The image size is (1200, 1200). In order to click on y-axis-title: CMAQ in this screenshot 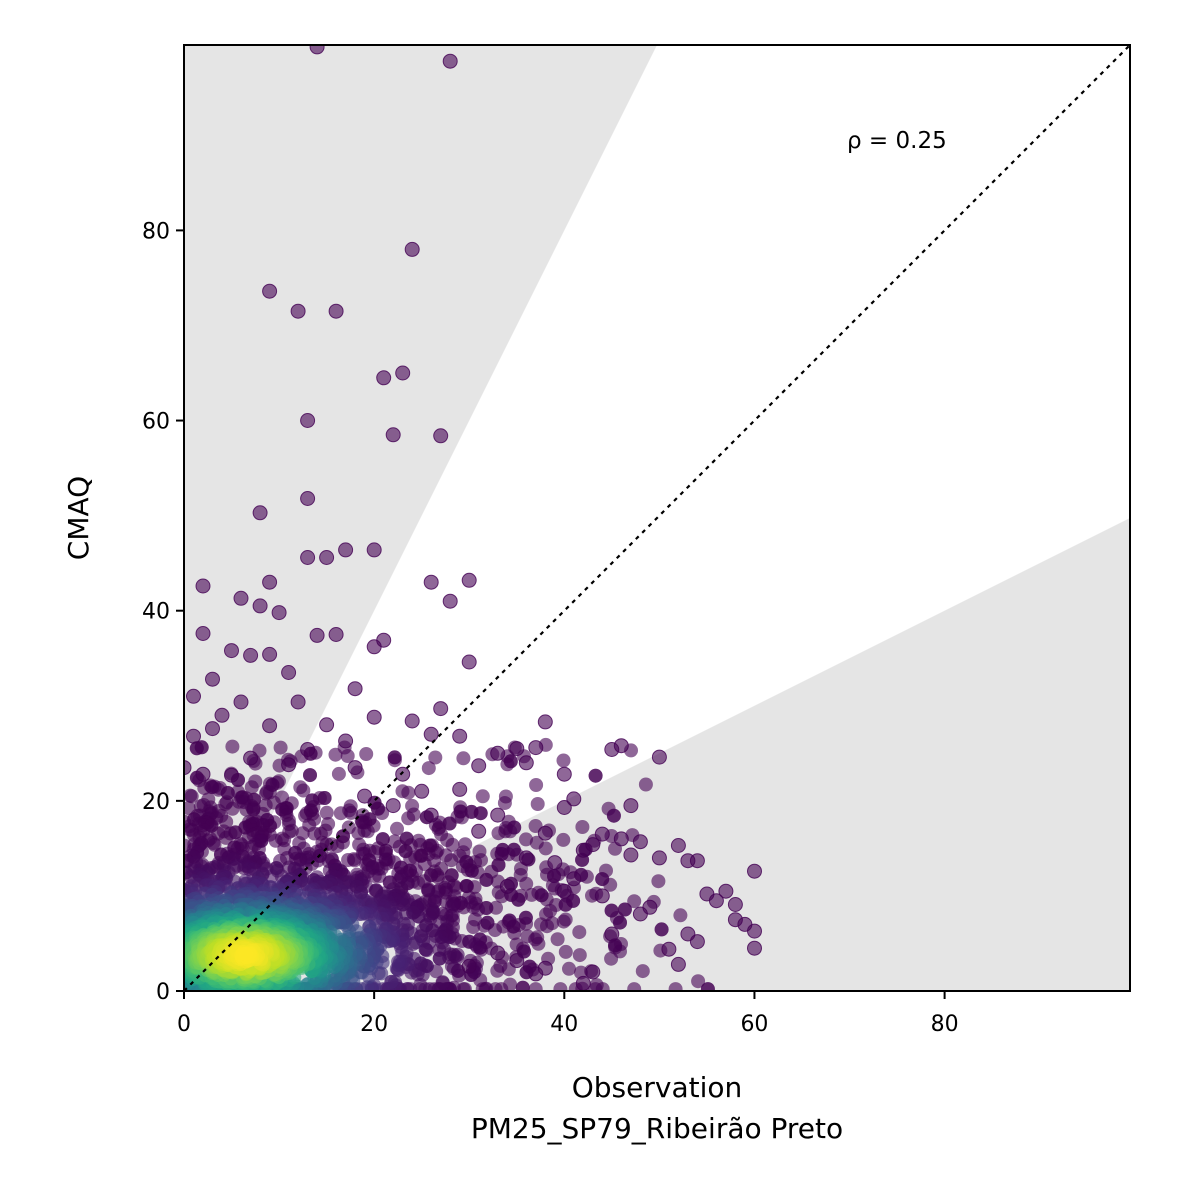, I will do `click(78, 518)`.